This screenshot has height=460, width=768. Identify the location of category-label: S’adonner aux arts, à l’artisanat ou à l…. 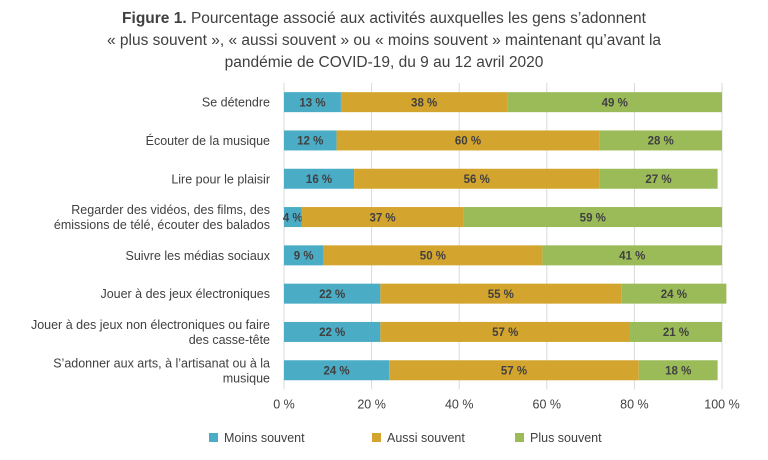
(161, 363).